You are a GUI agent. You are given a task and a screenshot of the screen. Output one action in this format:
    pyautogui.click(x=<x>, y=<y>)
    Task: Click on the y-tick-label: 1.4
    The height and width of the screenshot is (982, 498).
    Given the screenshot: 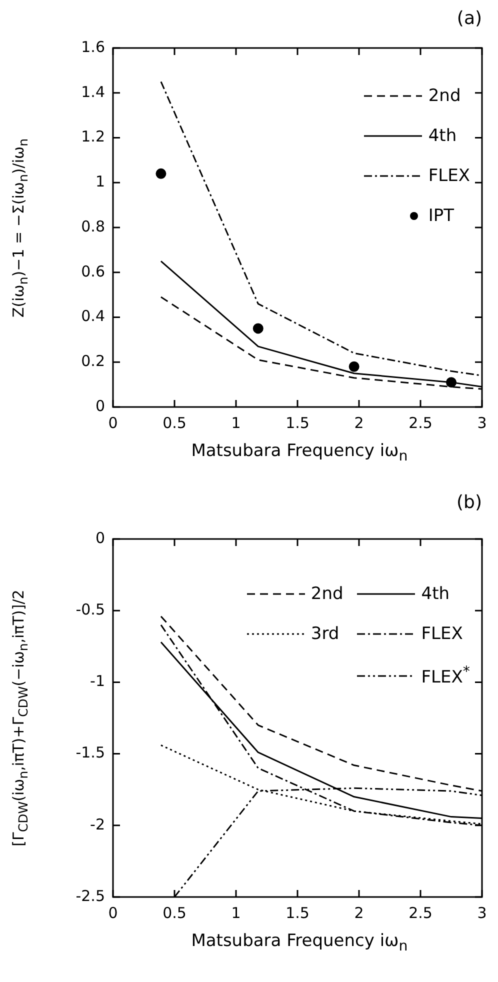 What is the action you would take?
    pyautogui.click(x=93, y=91)
    